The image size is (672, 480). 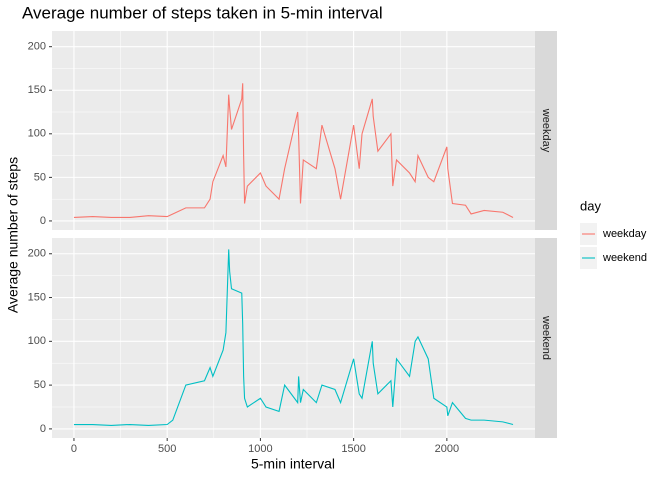 I want to click on x-tick-label: 2000, so click(x=447, y=449).